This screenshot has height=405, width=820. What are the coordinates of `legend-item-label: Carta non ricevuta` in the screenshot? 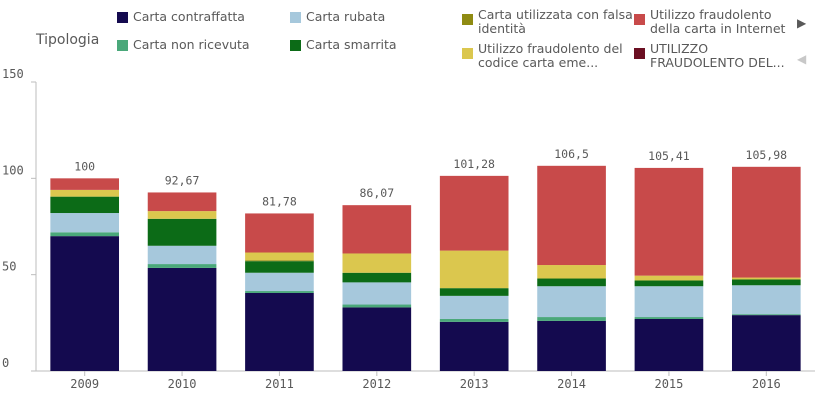 It's located at (191, 44).